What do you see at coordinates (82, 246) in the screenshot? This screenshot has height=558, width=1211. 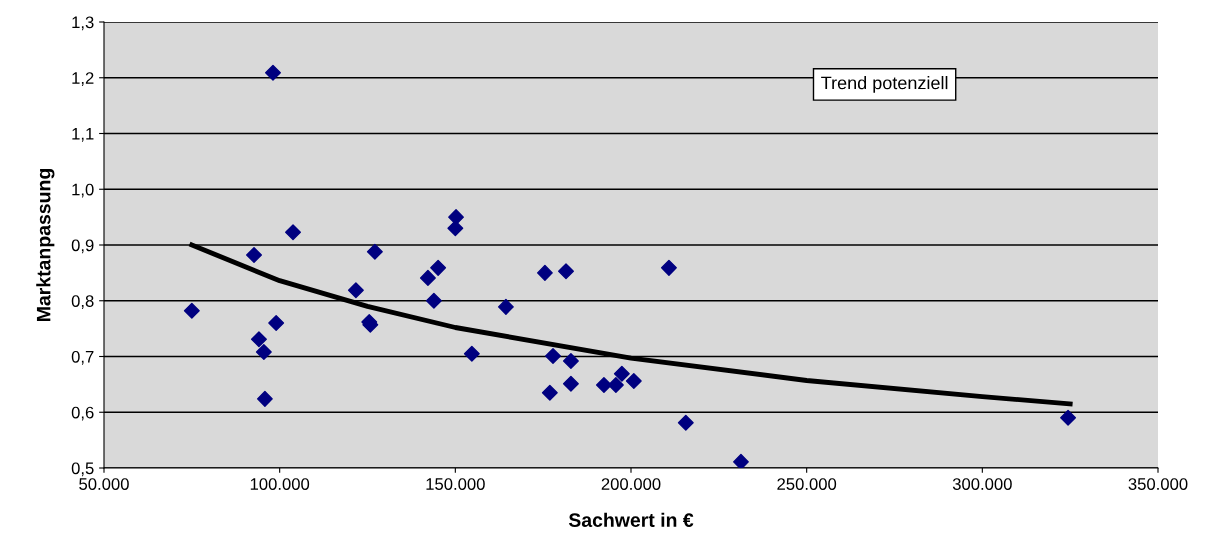 I see `y-tick-label: 0,9` at bounding box center [82, 246].